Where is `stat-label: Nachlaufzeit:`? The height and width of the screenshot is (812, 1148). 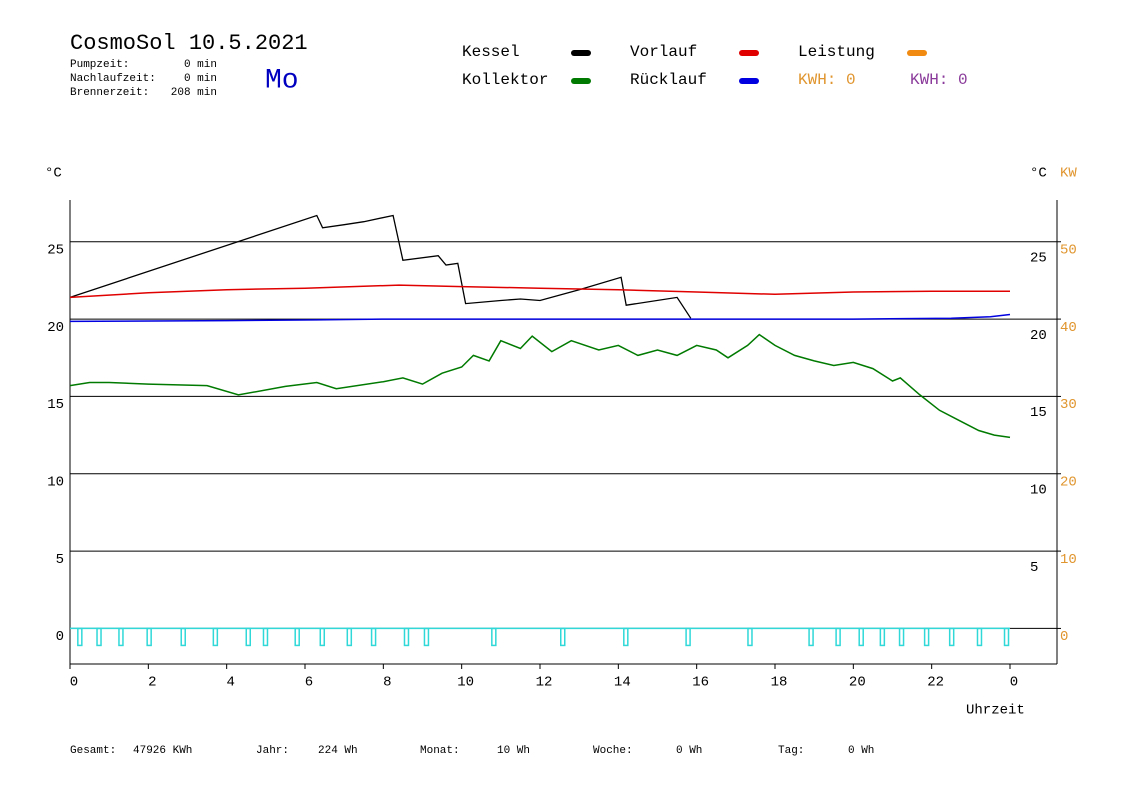
stat-label: Nachlaufzeit: is located at coordinates (113, 79).